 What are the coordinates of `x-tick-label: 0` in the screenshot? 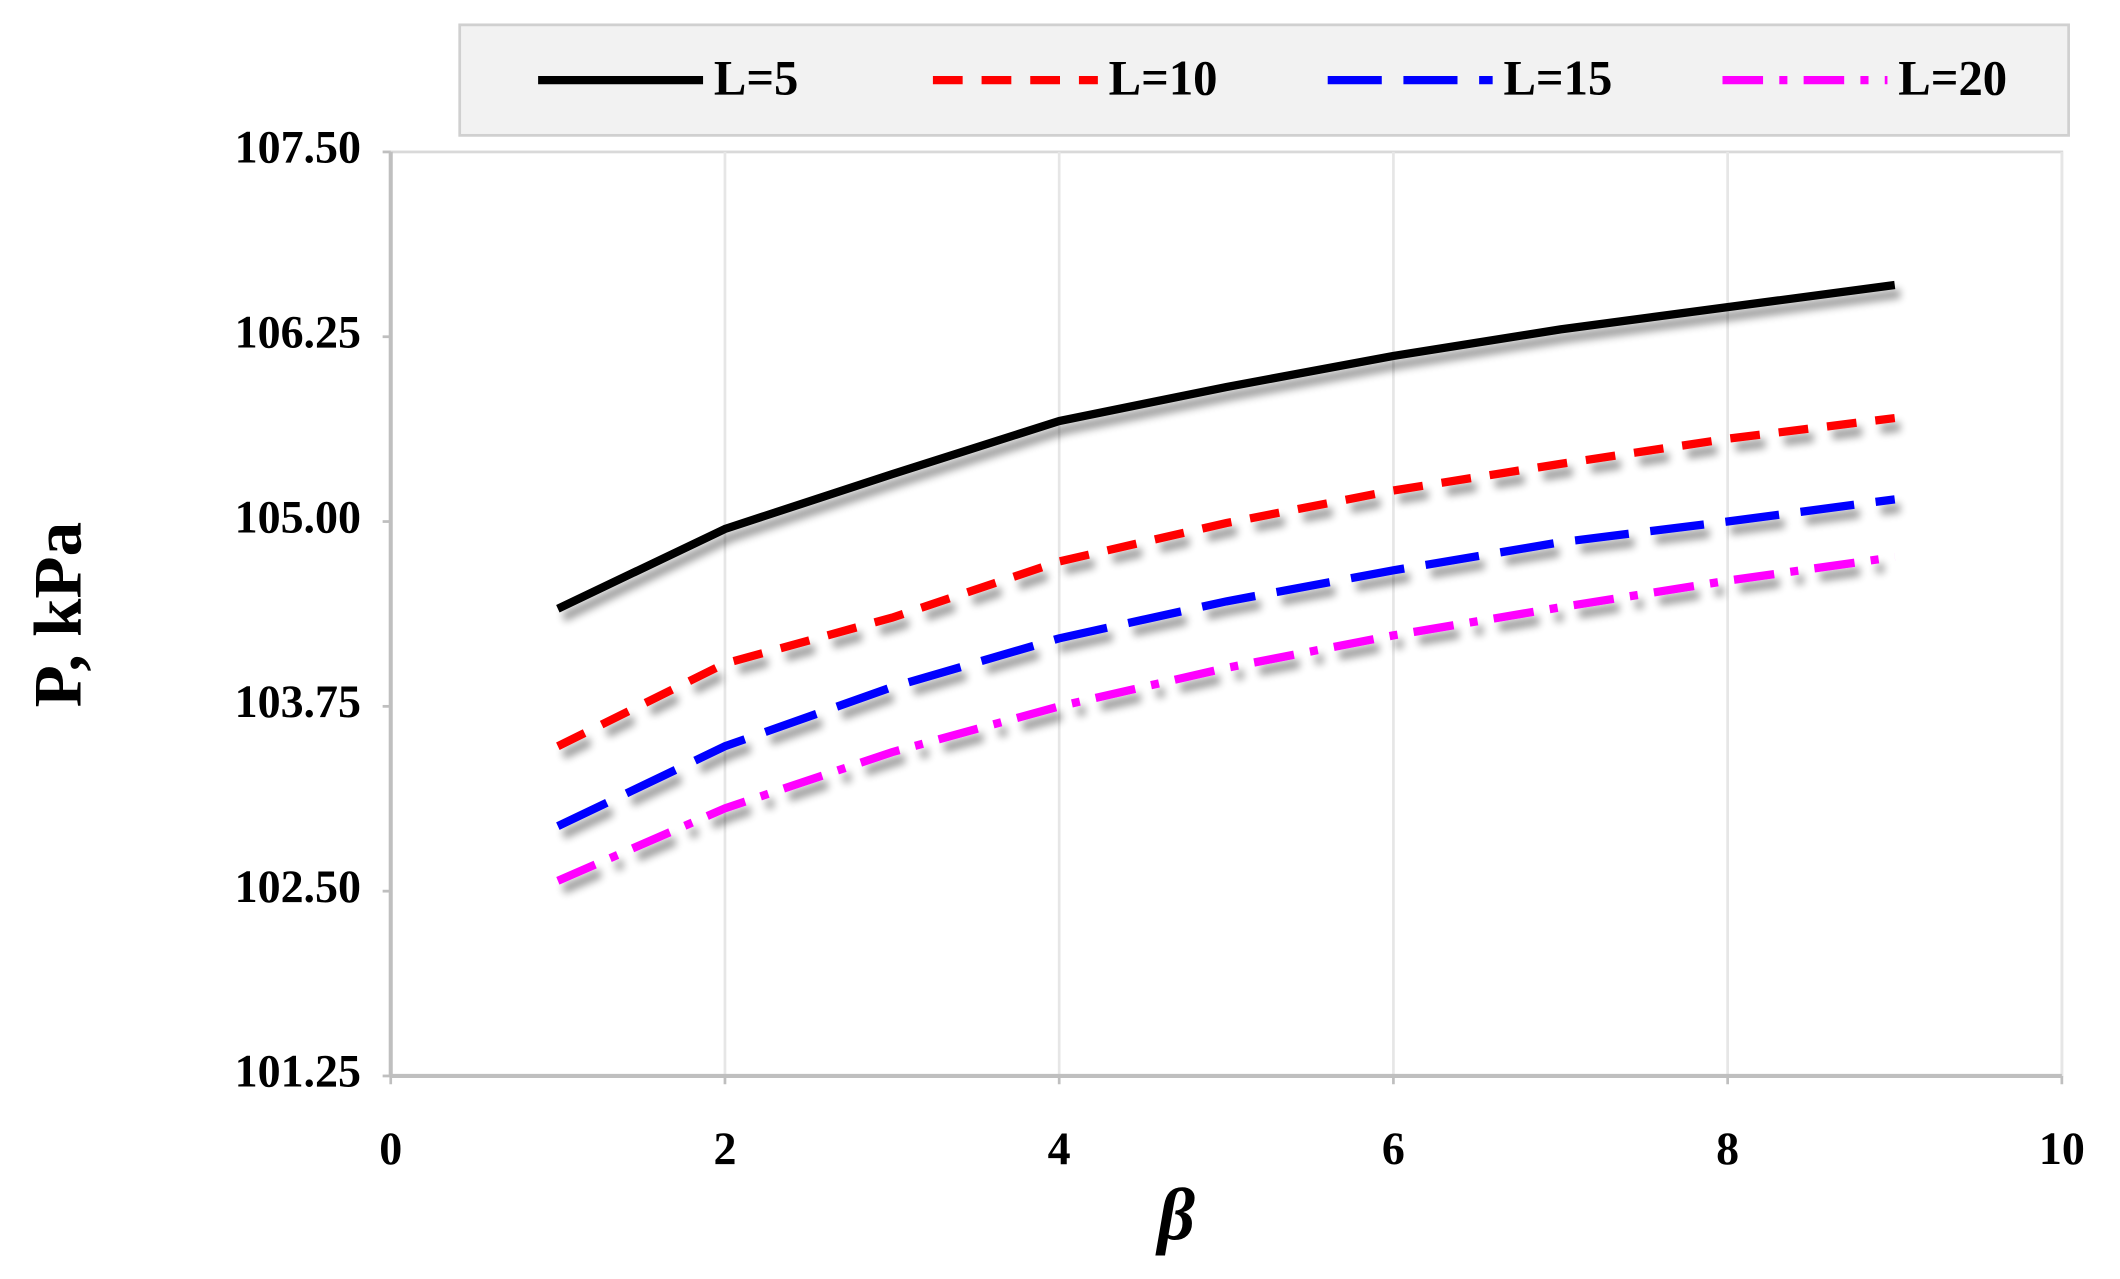 It's located at (390, 1150).